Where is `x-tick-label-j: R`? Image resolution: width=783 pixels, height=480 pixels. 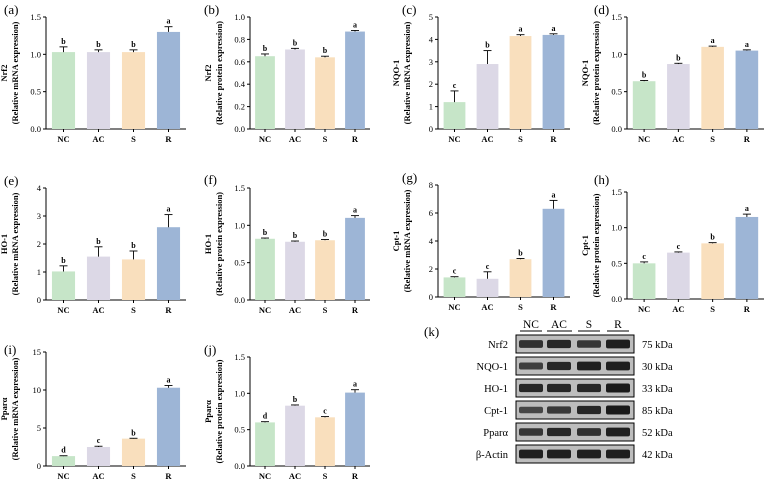 x-tick-label-j: R is located at coordinates (355, 475).